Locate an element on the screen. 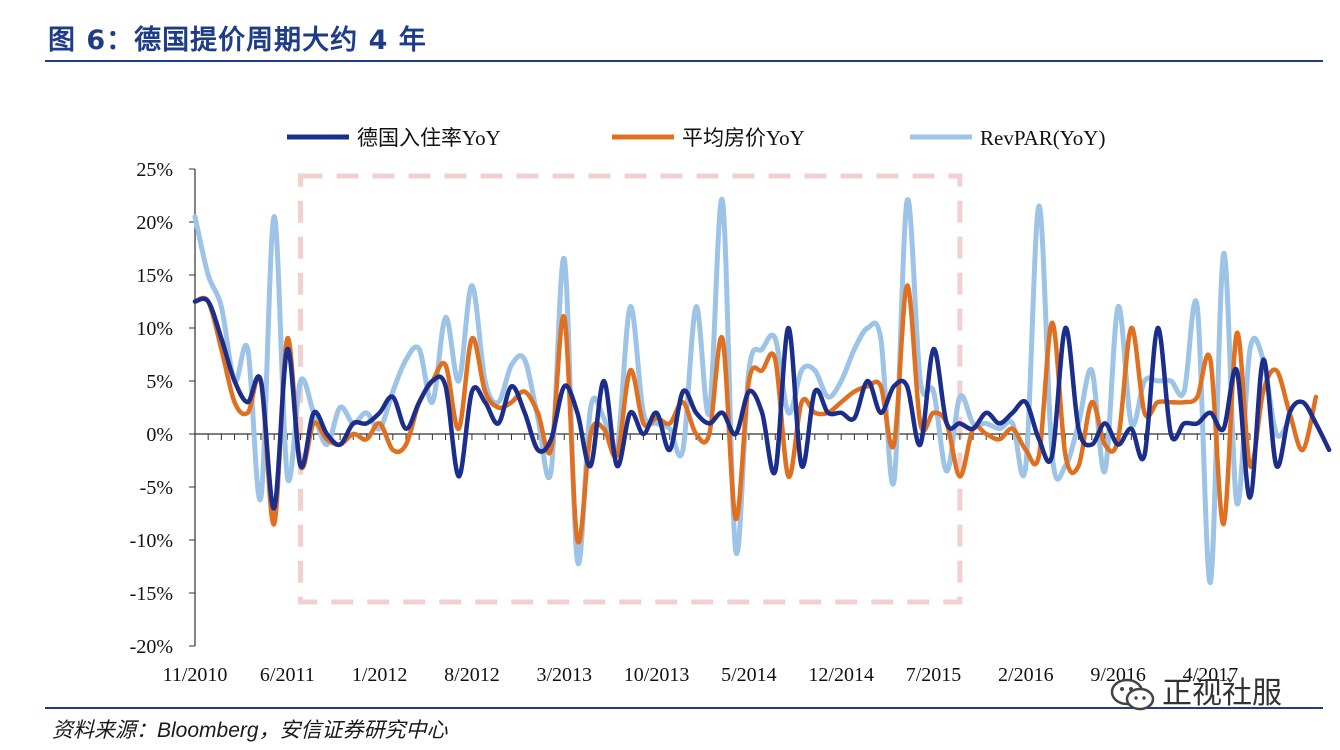 Image resolution: width=1340 pixels, height=750 pixels. figure-title: 图 6：德国提价周期大约 4 年 is located at coordinates (237, 40).